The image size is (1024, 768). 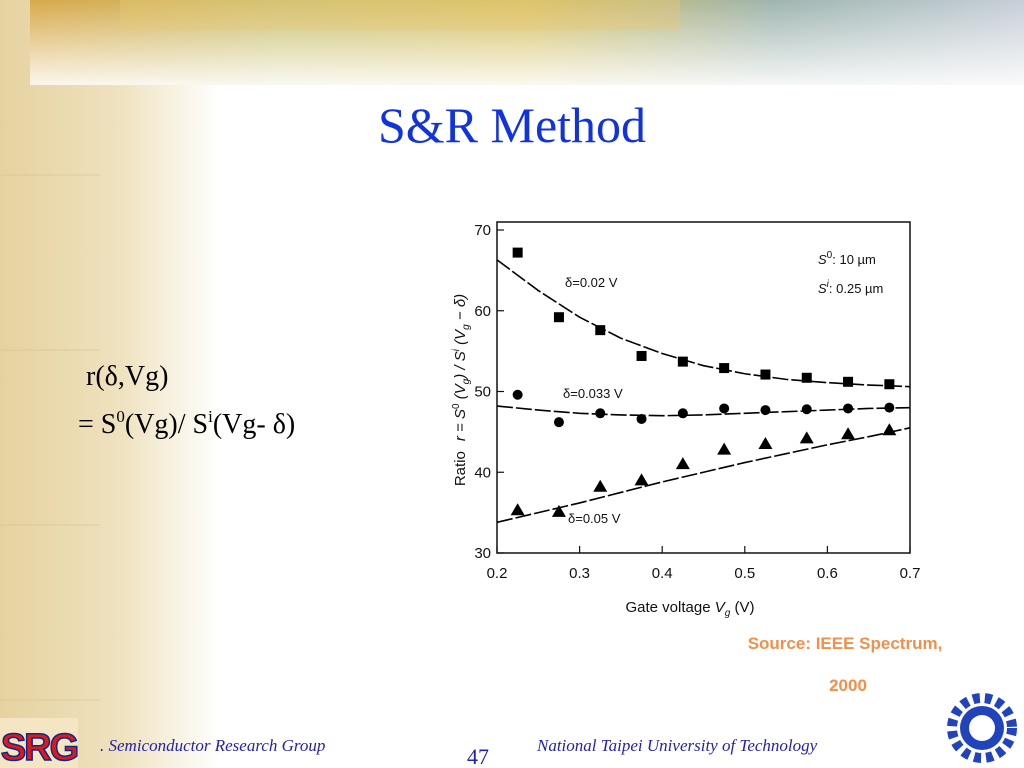 I want to click on annotation: S0: 10 µm, so click(x=847, y=258).